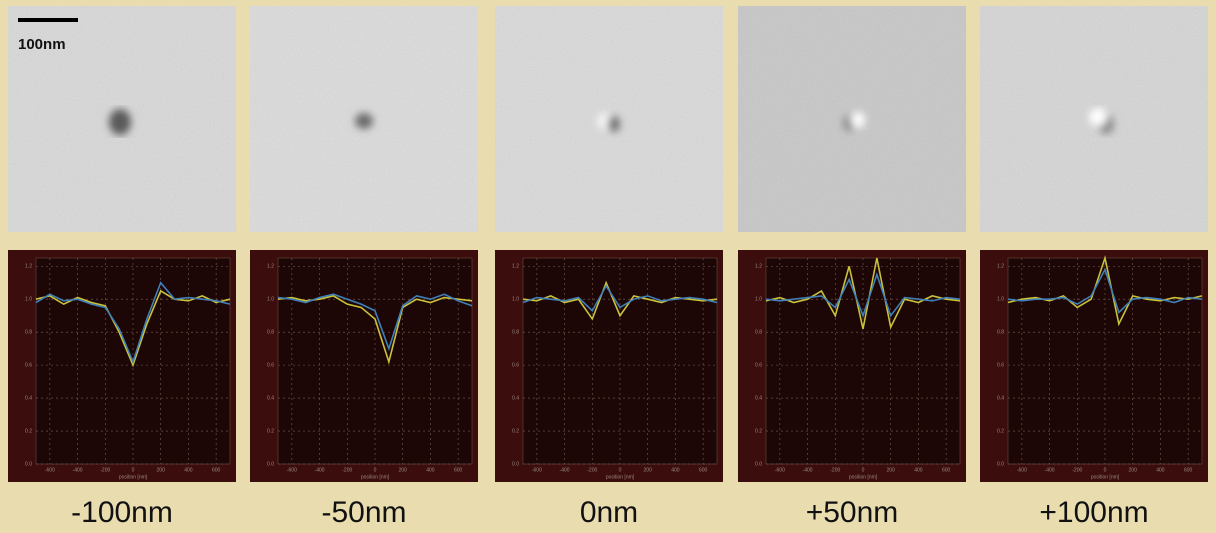  I want to click on panel-caption: -100nm, so click(122, 512).